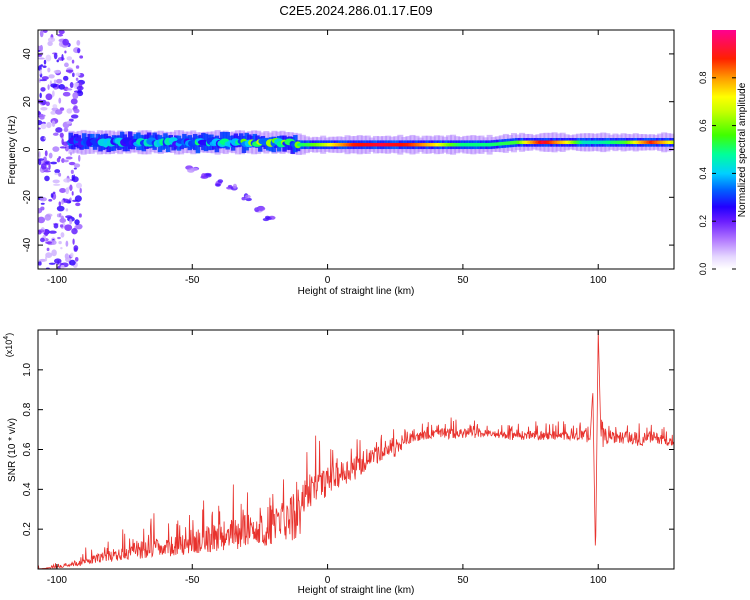  What do you see at coordinates (672, 142) in the screenshot?
I see `heatmap-ridge-cell` at bounding box center [672, 142].